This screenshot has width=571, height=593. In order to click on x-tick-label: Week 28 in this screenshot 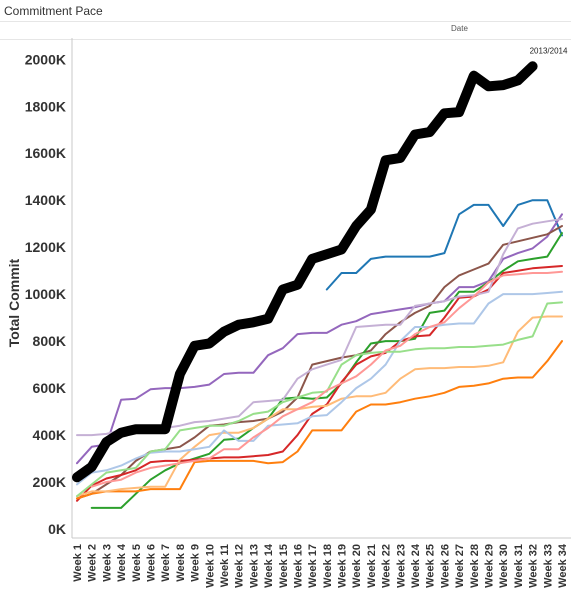, I will do `click(475, 566)`.